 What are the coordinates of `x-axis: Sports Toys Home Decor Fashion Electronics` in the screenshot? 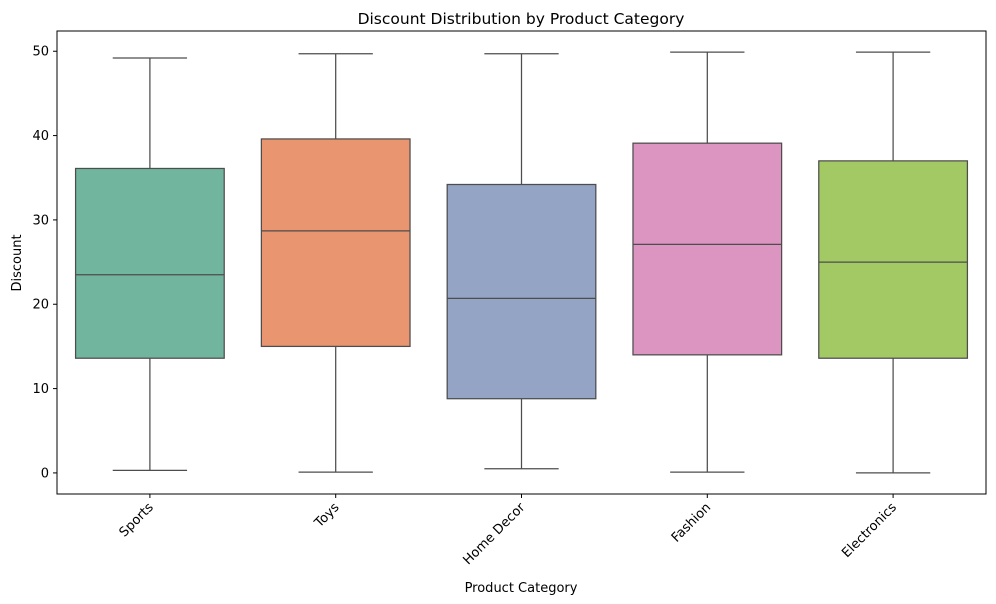 It's located at (508, 531).